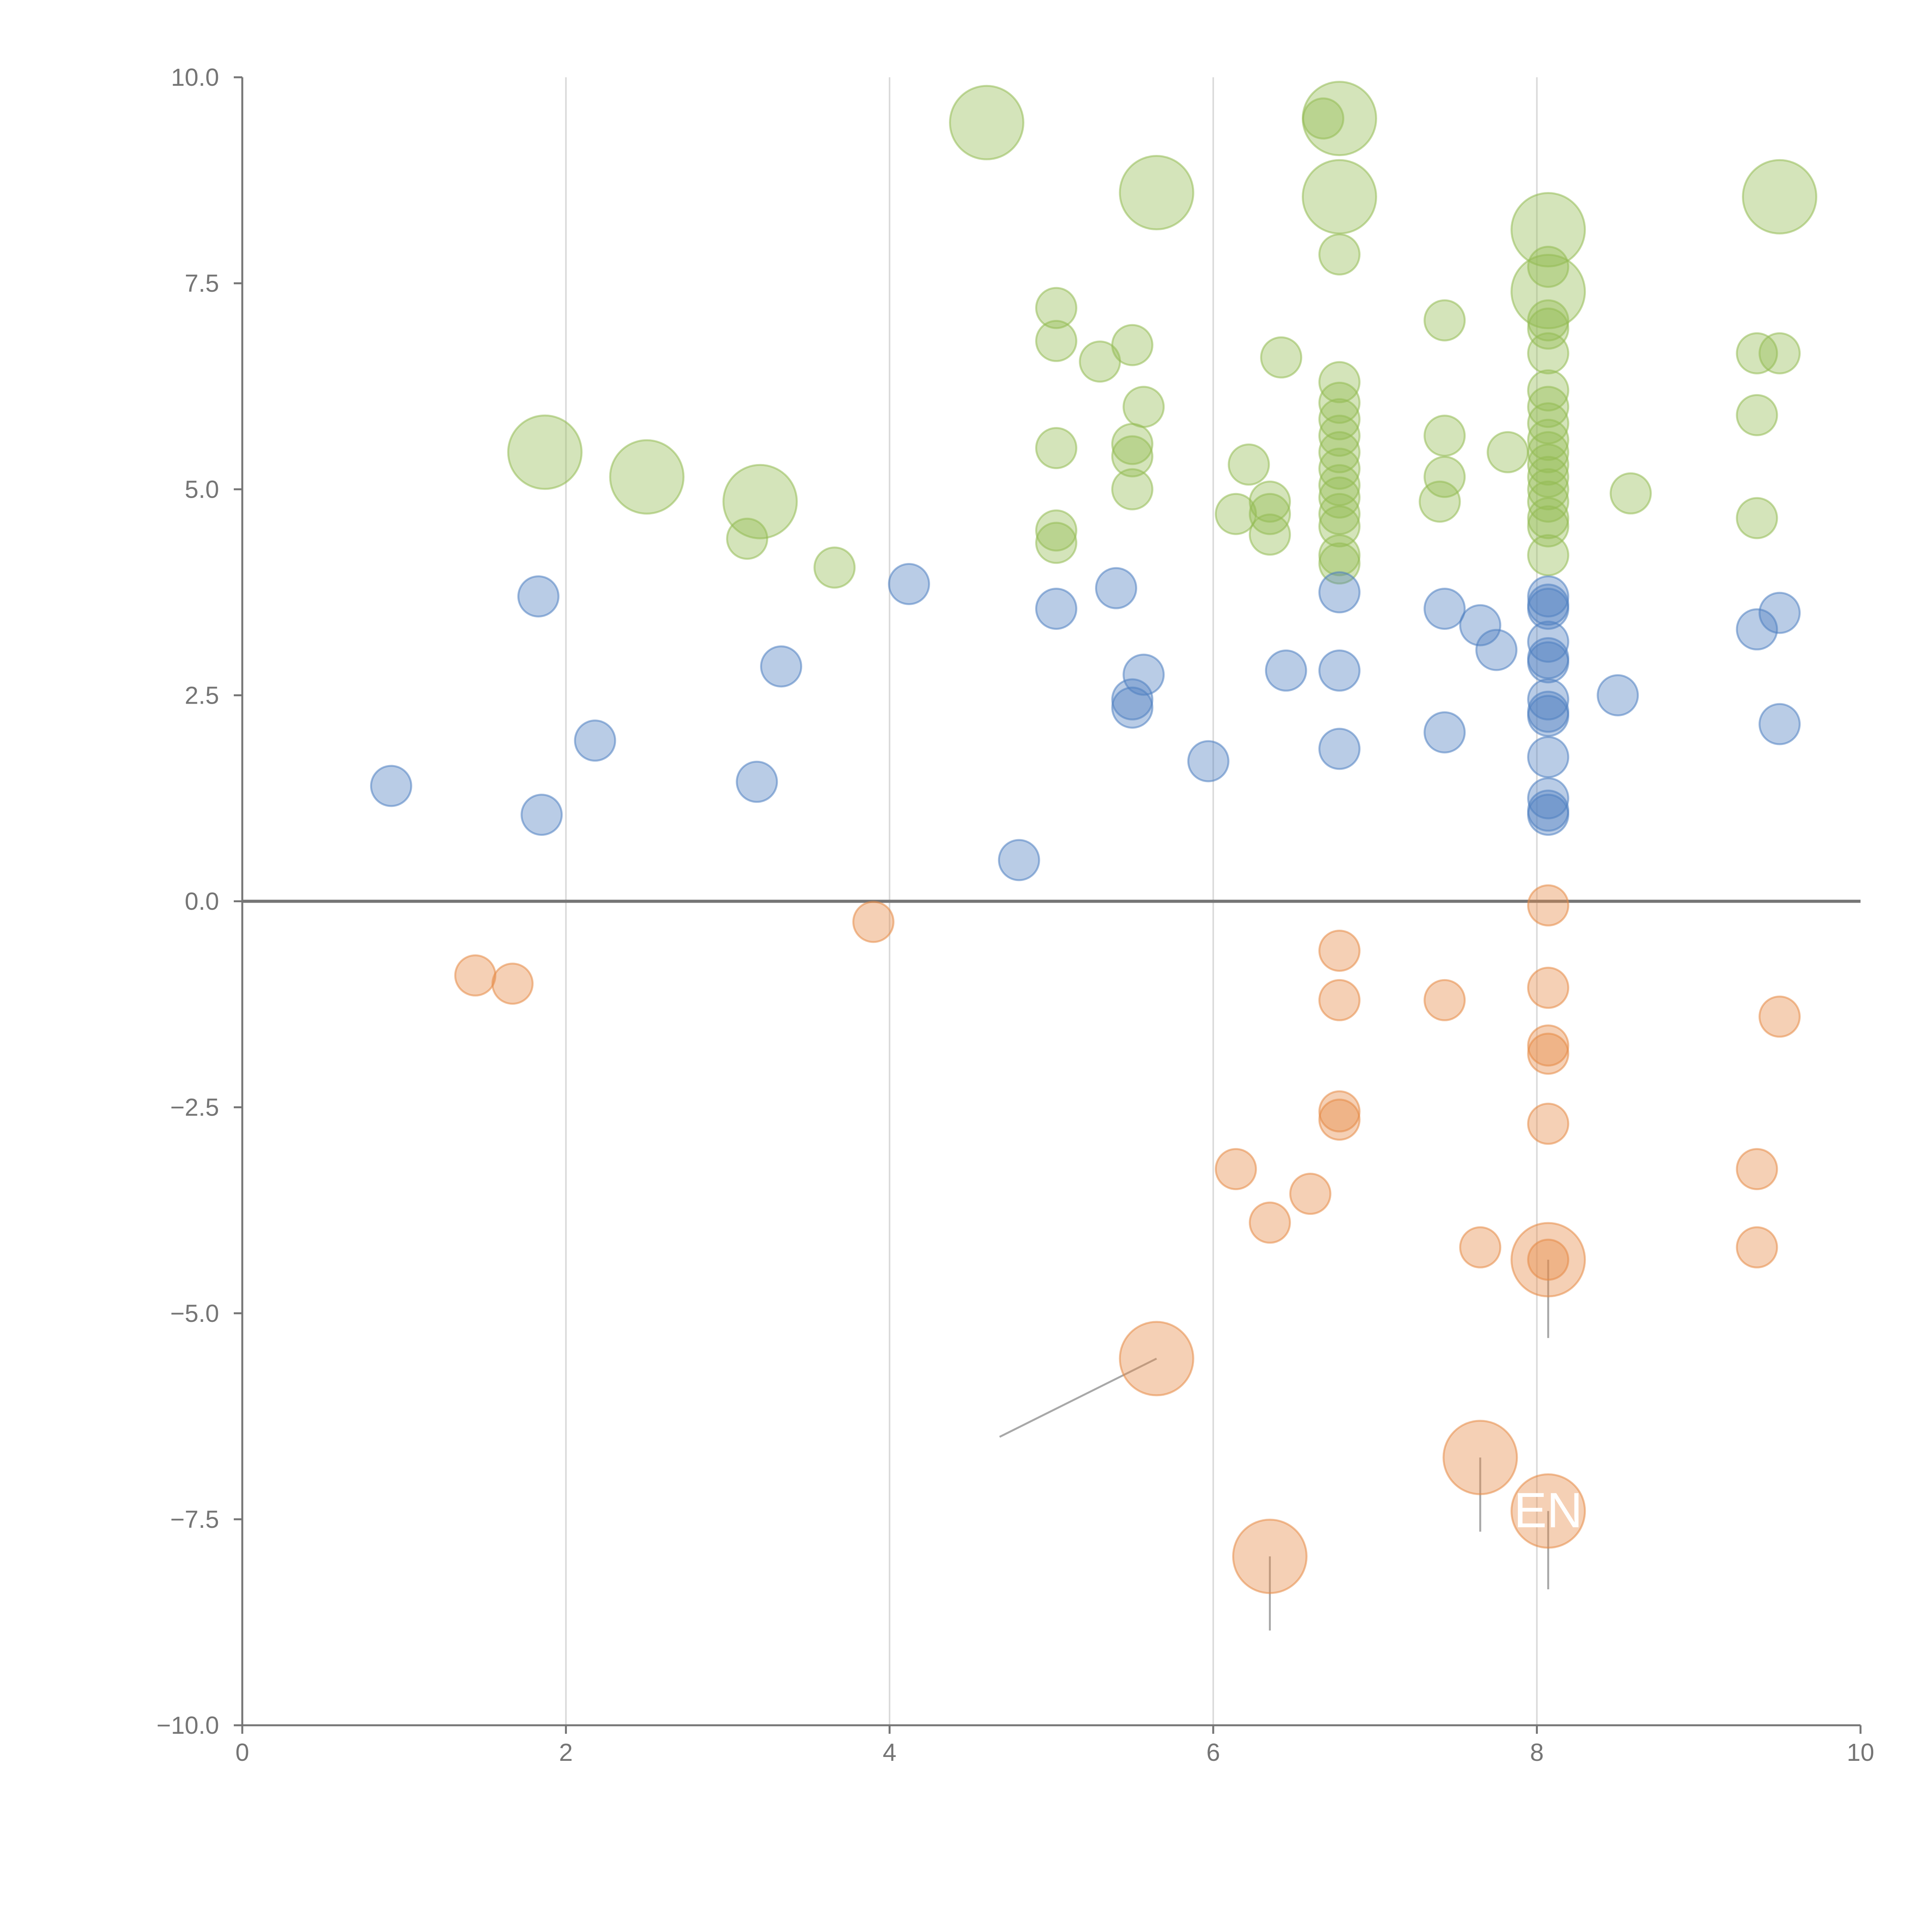 The image size is (1932, 1932). Describe the element at coordinates (202, 283) in the screenshot. I see `y-tick-label: 7.5` at that location.